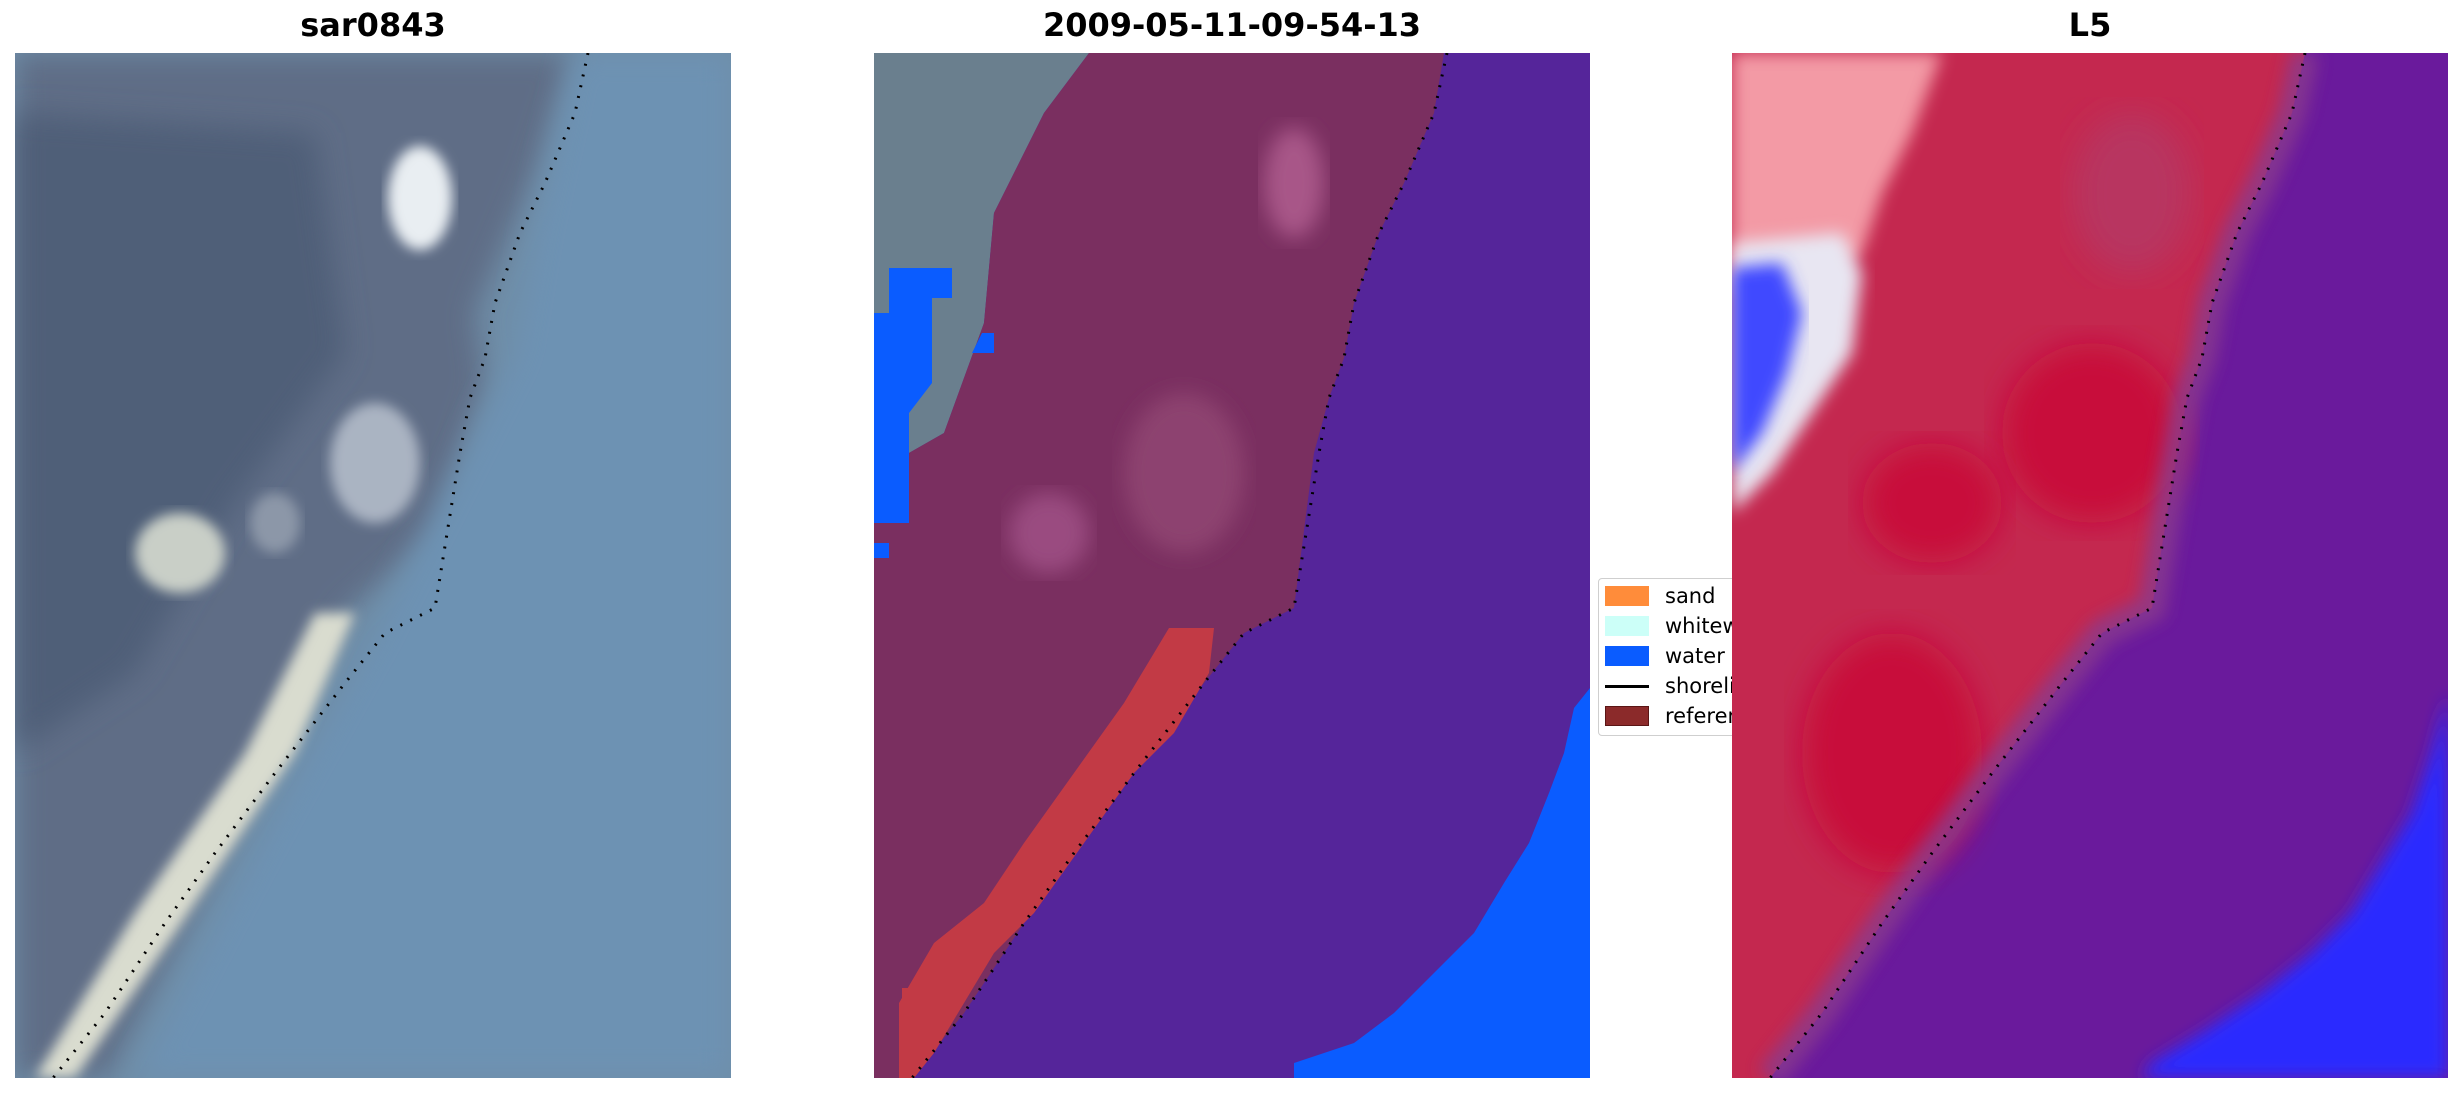 This screenshot has width=2460, height=1093. What do you see at coordinates (2090, 25) in the screenshot?
I see `panel-title-index: L5` at bounding box center [2090, 25].